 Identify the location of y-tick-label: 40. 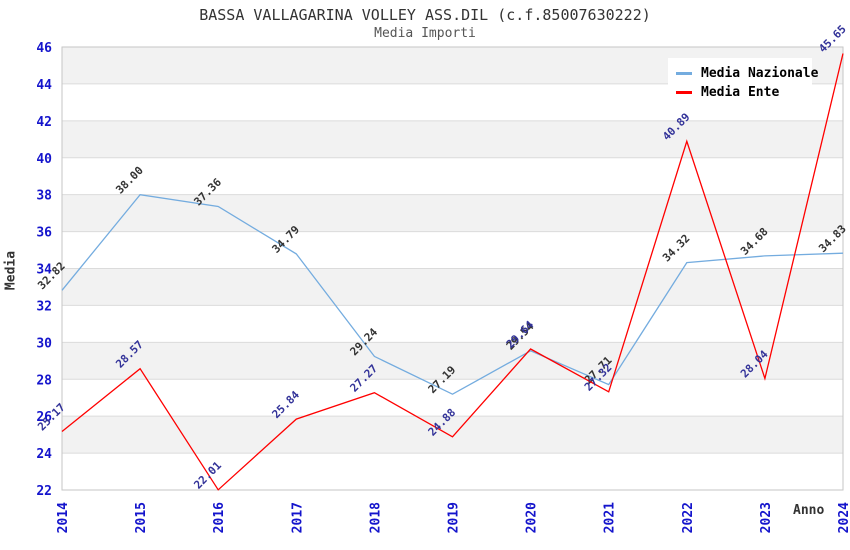
(44, 159).